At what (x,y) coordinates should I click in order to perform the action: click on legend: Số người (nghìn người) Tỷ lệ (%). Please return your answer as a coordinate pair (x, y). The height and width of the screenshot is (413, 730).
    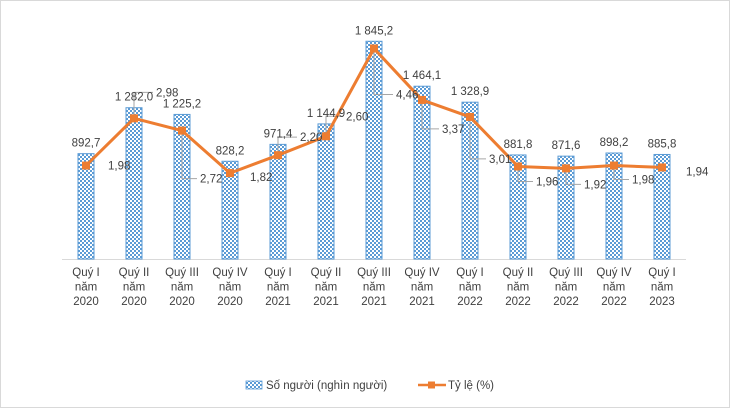
    Looking at the image, I should click on (369, 386).